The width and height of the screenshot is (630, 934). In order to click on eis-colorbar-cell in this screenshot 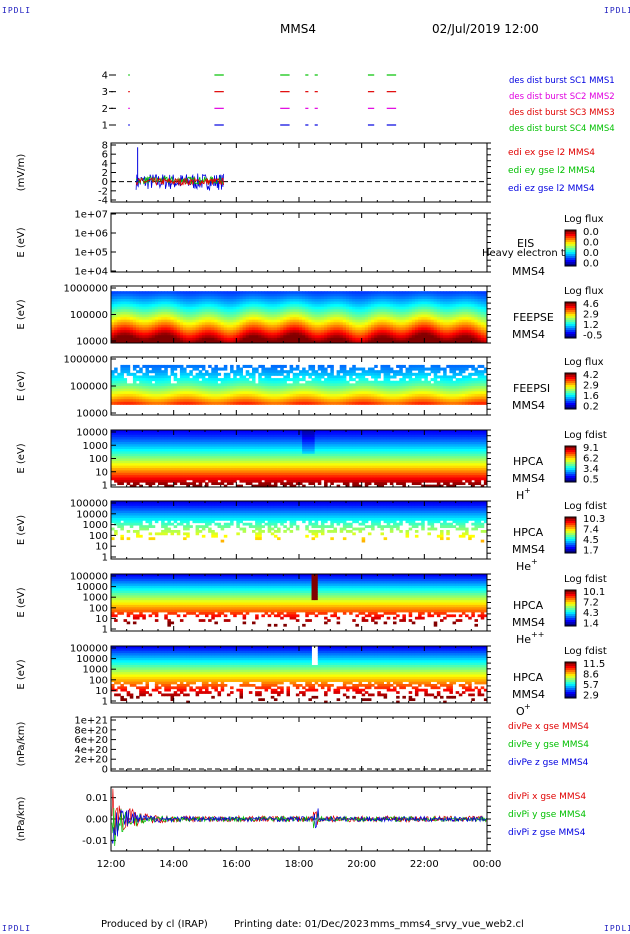, I will do `click(570, 239)`.